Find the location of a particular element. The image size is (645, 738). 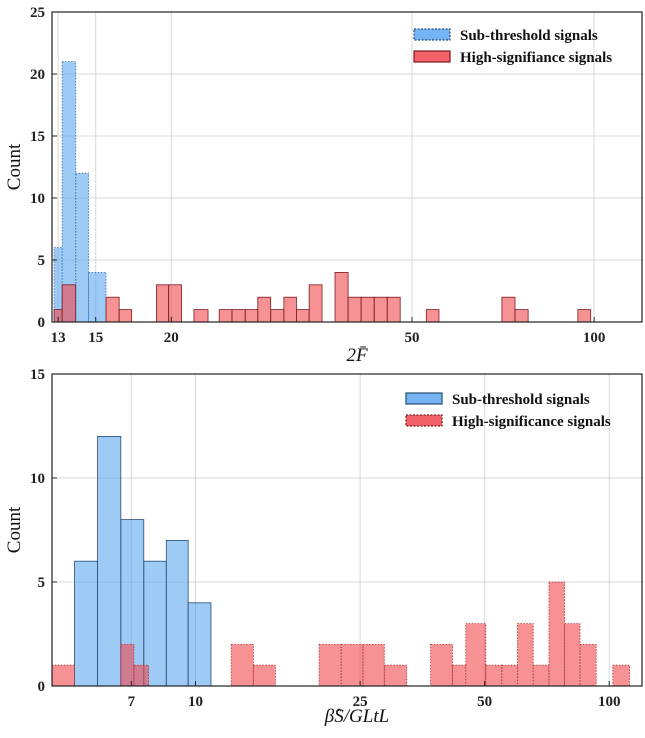

y-tick-label: 25 is located at coordinates (37, 13).